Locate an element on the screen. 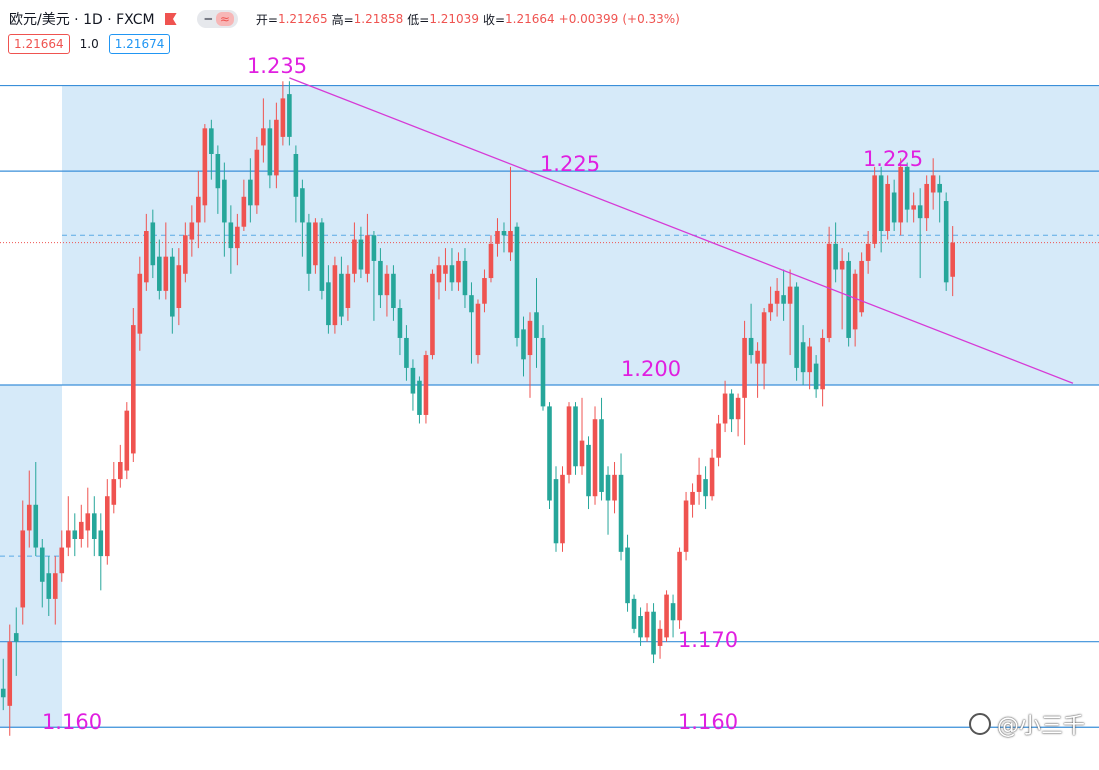 The width and height of the screenshot is (1099, 770). logo is located at coordinates (979, 724).